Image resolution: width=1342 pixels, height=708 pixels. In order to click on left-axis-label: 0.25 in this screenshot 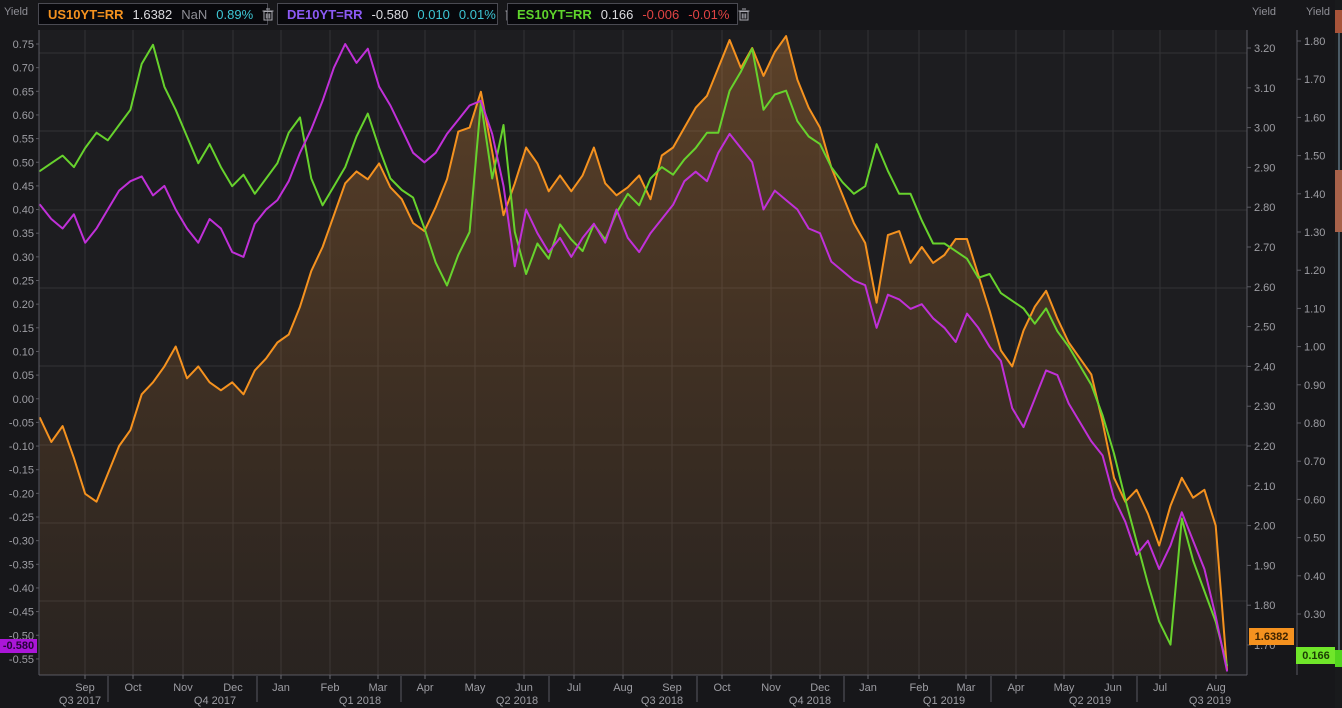, I will do `click(23, 282)`.